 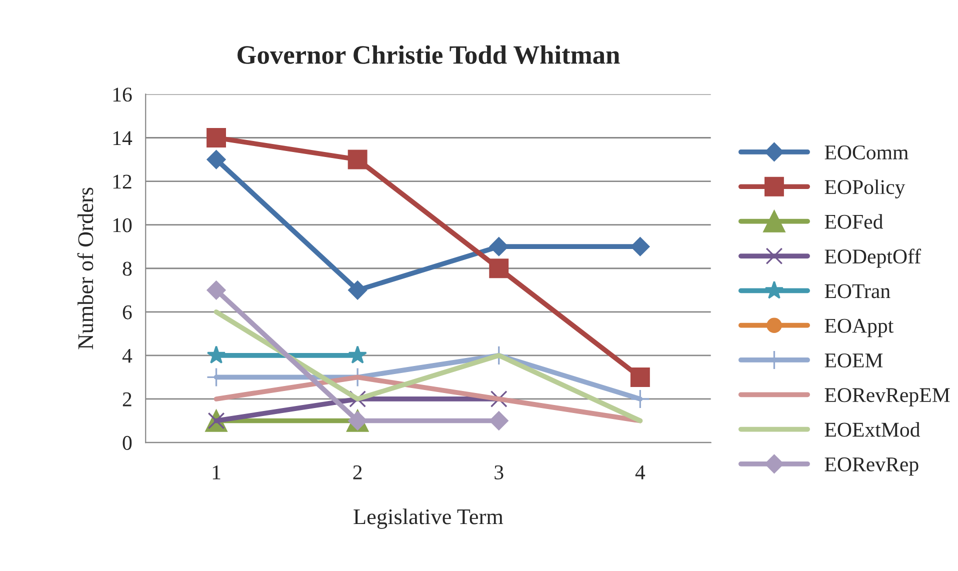 I want to click on legend-label: EODeptOff, so click(x=873, y=258).